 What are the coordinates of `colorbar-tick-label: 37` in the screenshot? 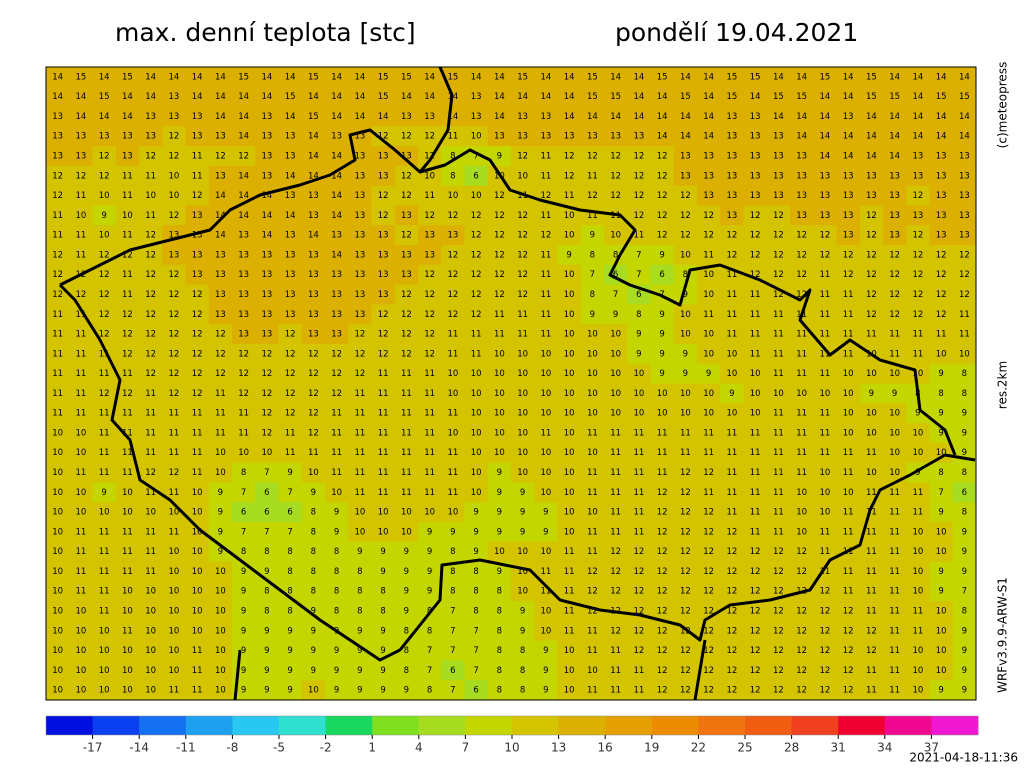 It's located at (931, 748).